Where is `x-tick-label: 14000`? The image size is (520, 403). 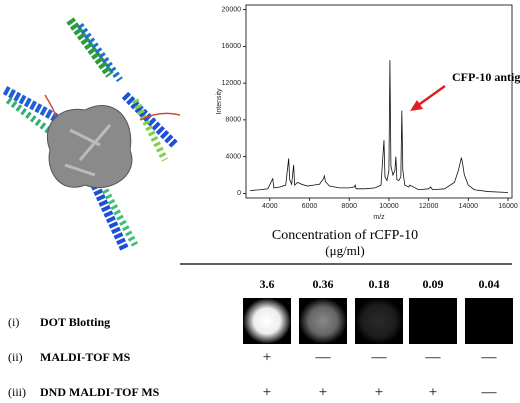
x-tick-label: 14000 is located at coordinates (469, 206).